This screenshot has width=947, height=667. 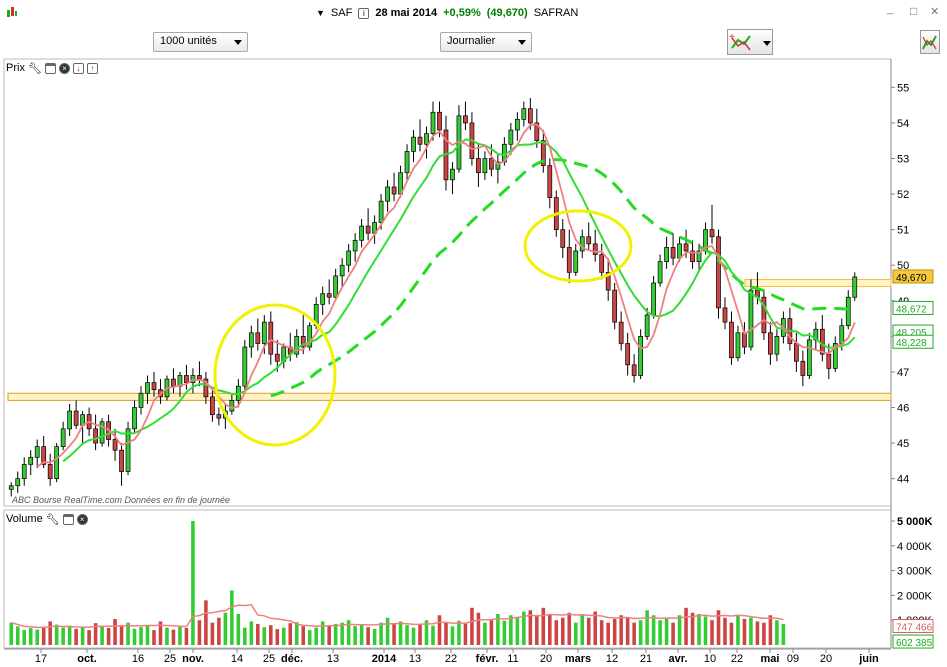 I want to click on move-up-icon: ↑, so click(x=92, y=68).